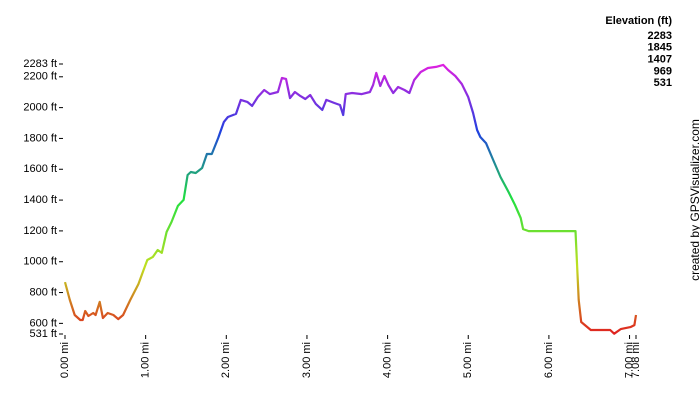 Image resolution: width=700 pixels, height=400 pixels. Describe the element at coordinates (388, 360) in the screenshot. I see `x-tick-label: 4.00 mi` at that location.